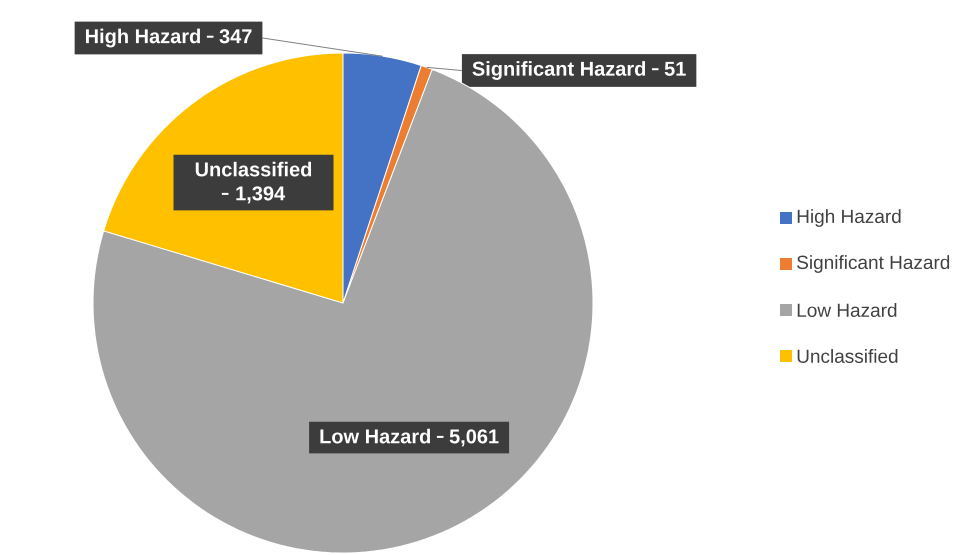  What do you see at coordinates (254, 169) in the screenshot?
I see `slice-label: Unclassified` at bounding box center [254, 169].